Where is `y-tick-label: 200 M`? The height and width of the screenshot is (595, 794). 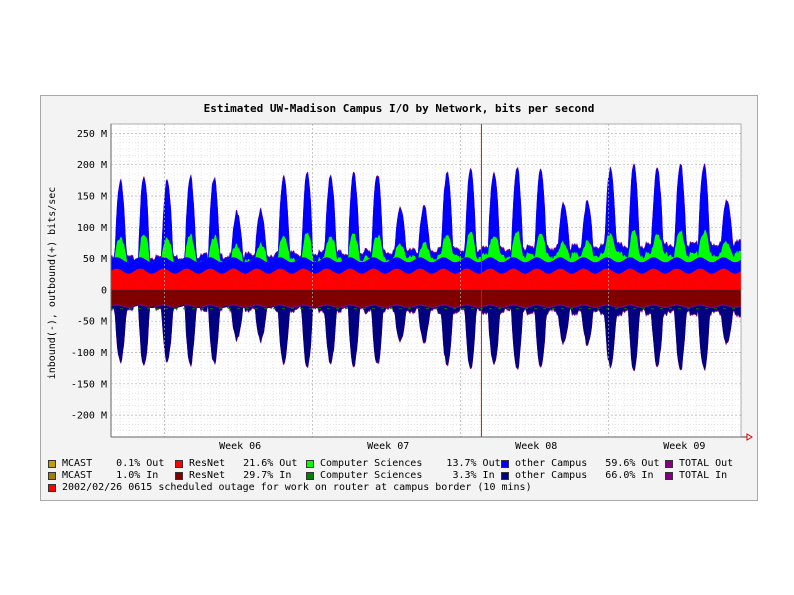 y-tick-label: 200 M is located at coordinates (92, 165).